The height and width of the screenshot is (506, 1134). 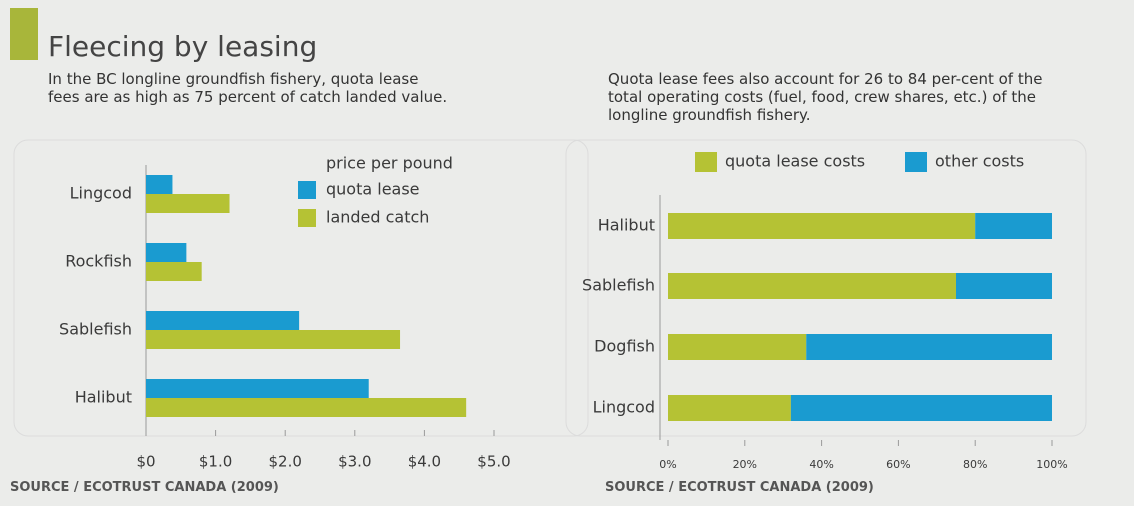 I want to click on x-tick-label: $5.0, so click(x=493, y=462).